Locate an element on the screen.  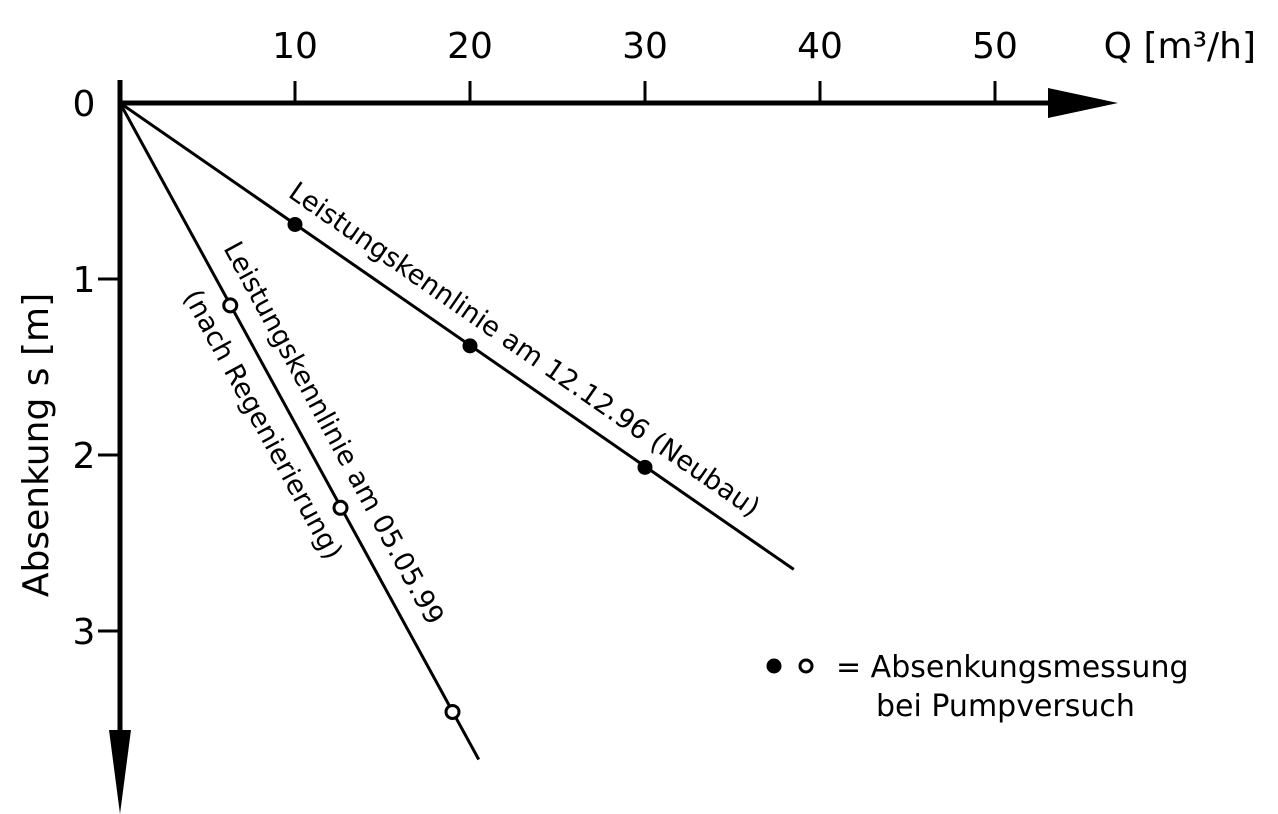
legend-text-line2: bei Pumpversuch is located at coordinates (1005, 706).